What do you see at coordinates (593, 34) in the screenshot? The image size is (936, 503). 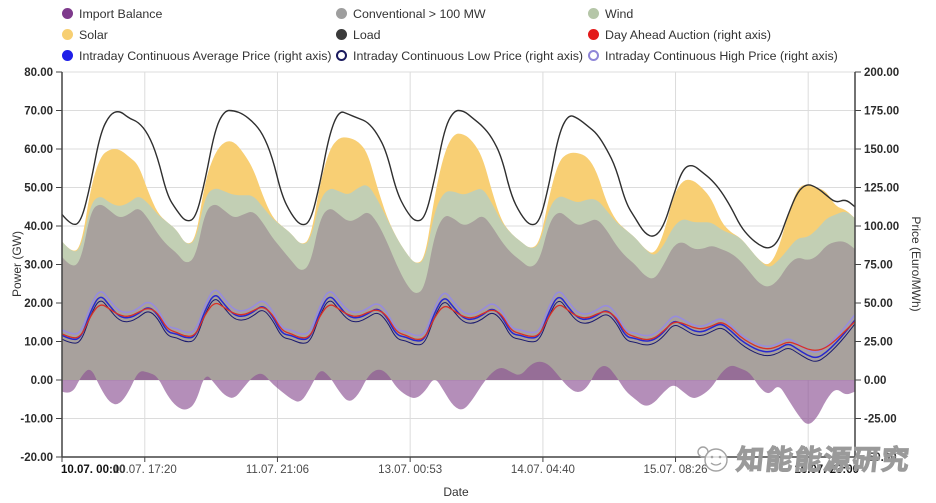 I see `day-ahead-auction-legend-marker-icon` at bounding box center [593, 34].